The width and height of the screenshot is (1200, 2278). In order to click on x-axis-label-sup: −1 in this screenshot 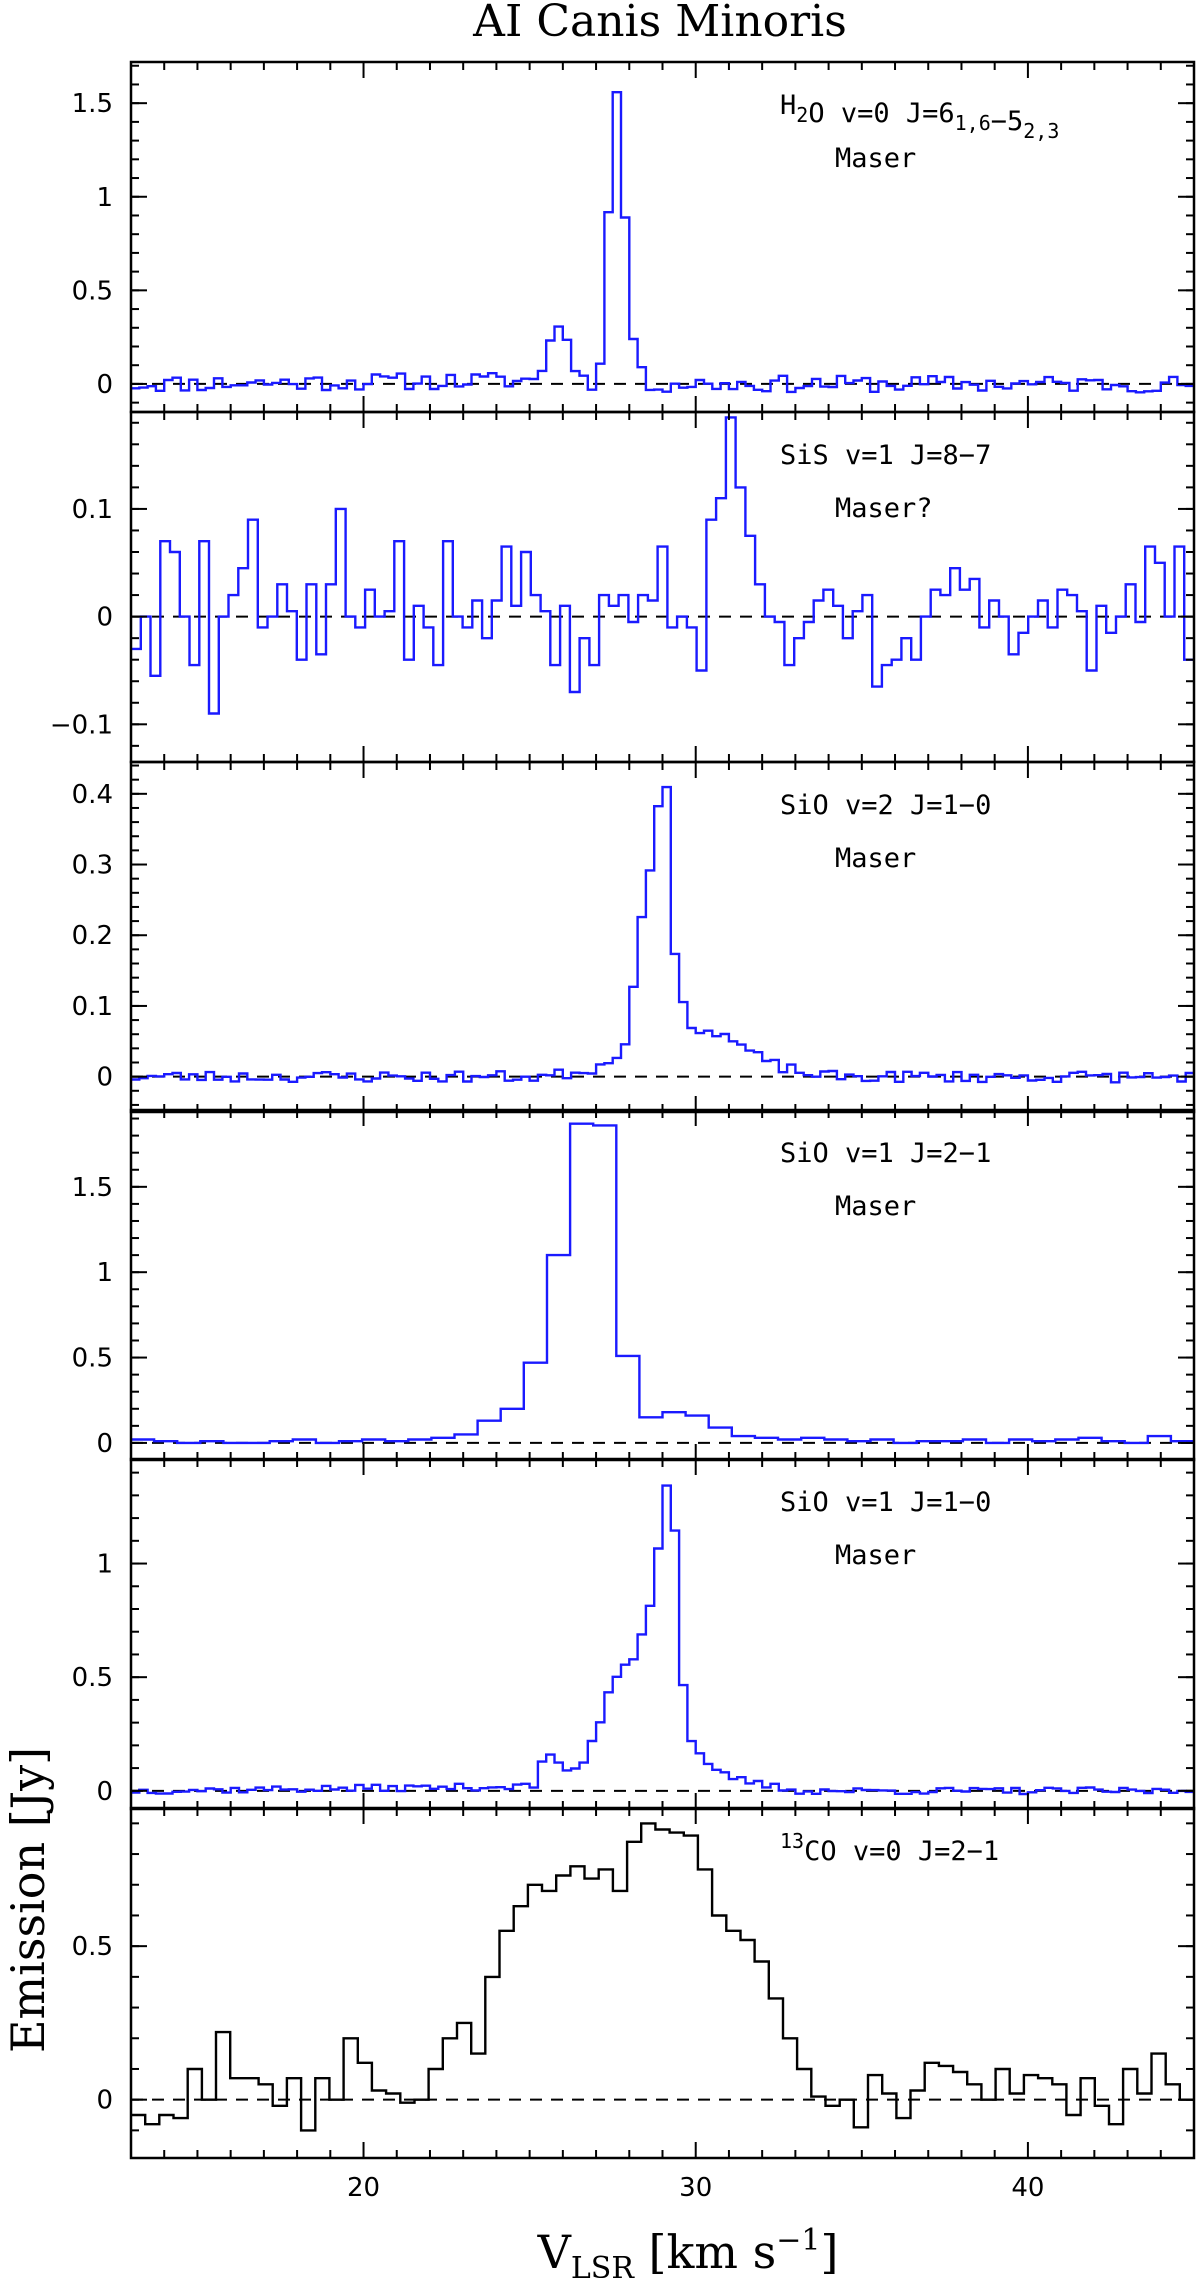, I will do `click(798, 2240)`.